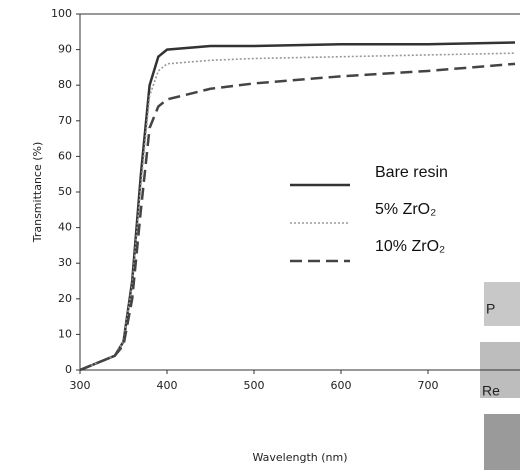  I want to click on fragment-text: Re, so click(491, 391).